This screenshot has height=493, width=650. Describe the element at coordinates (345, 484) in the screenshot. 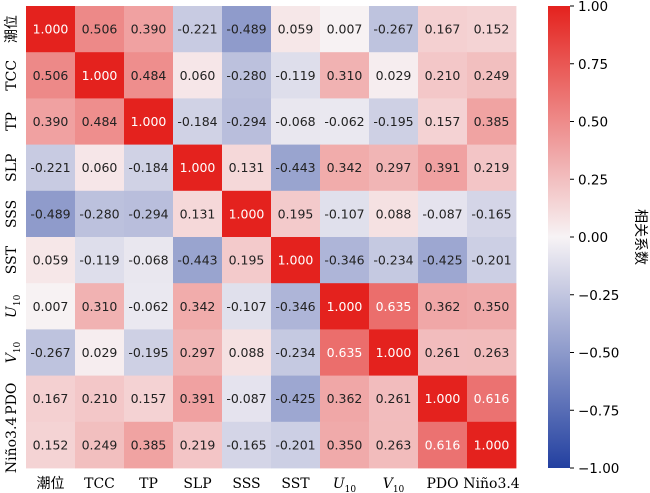

I see `x-tick-label: U10` at that location.